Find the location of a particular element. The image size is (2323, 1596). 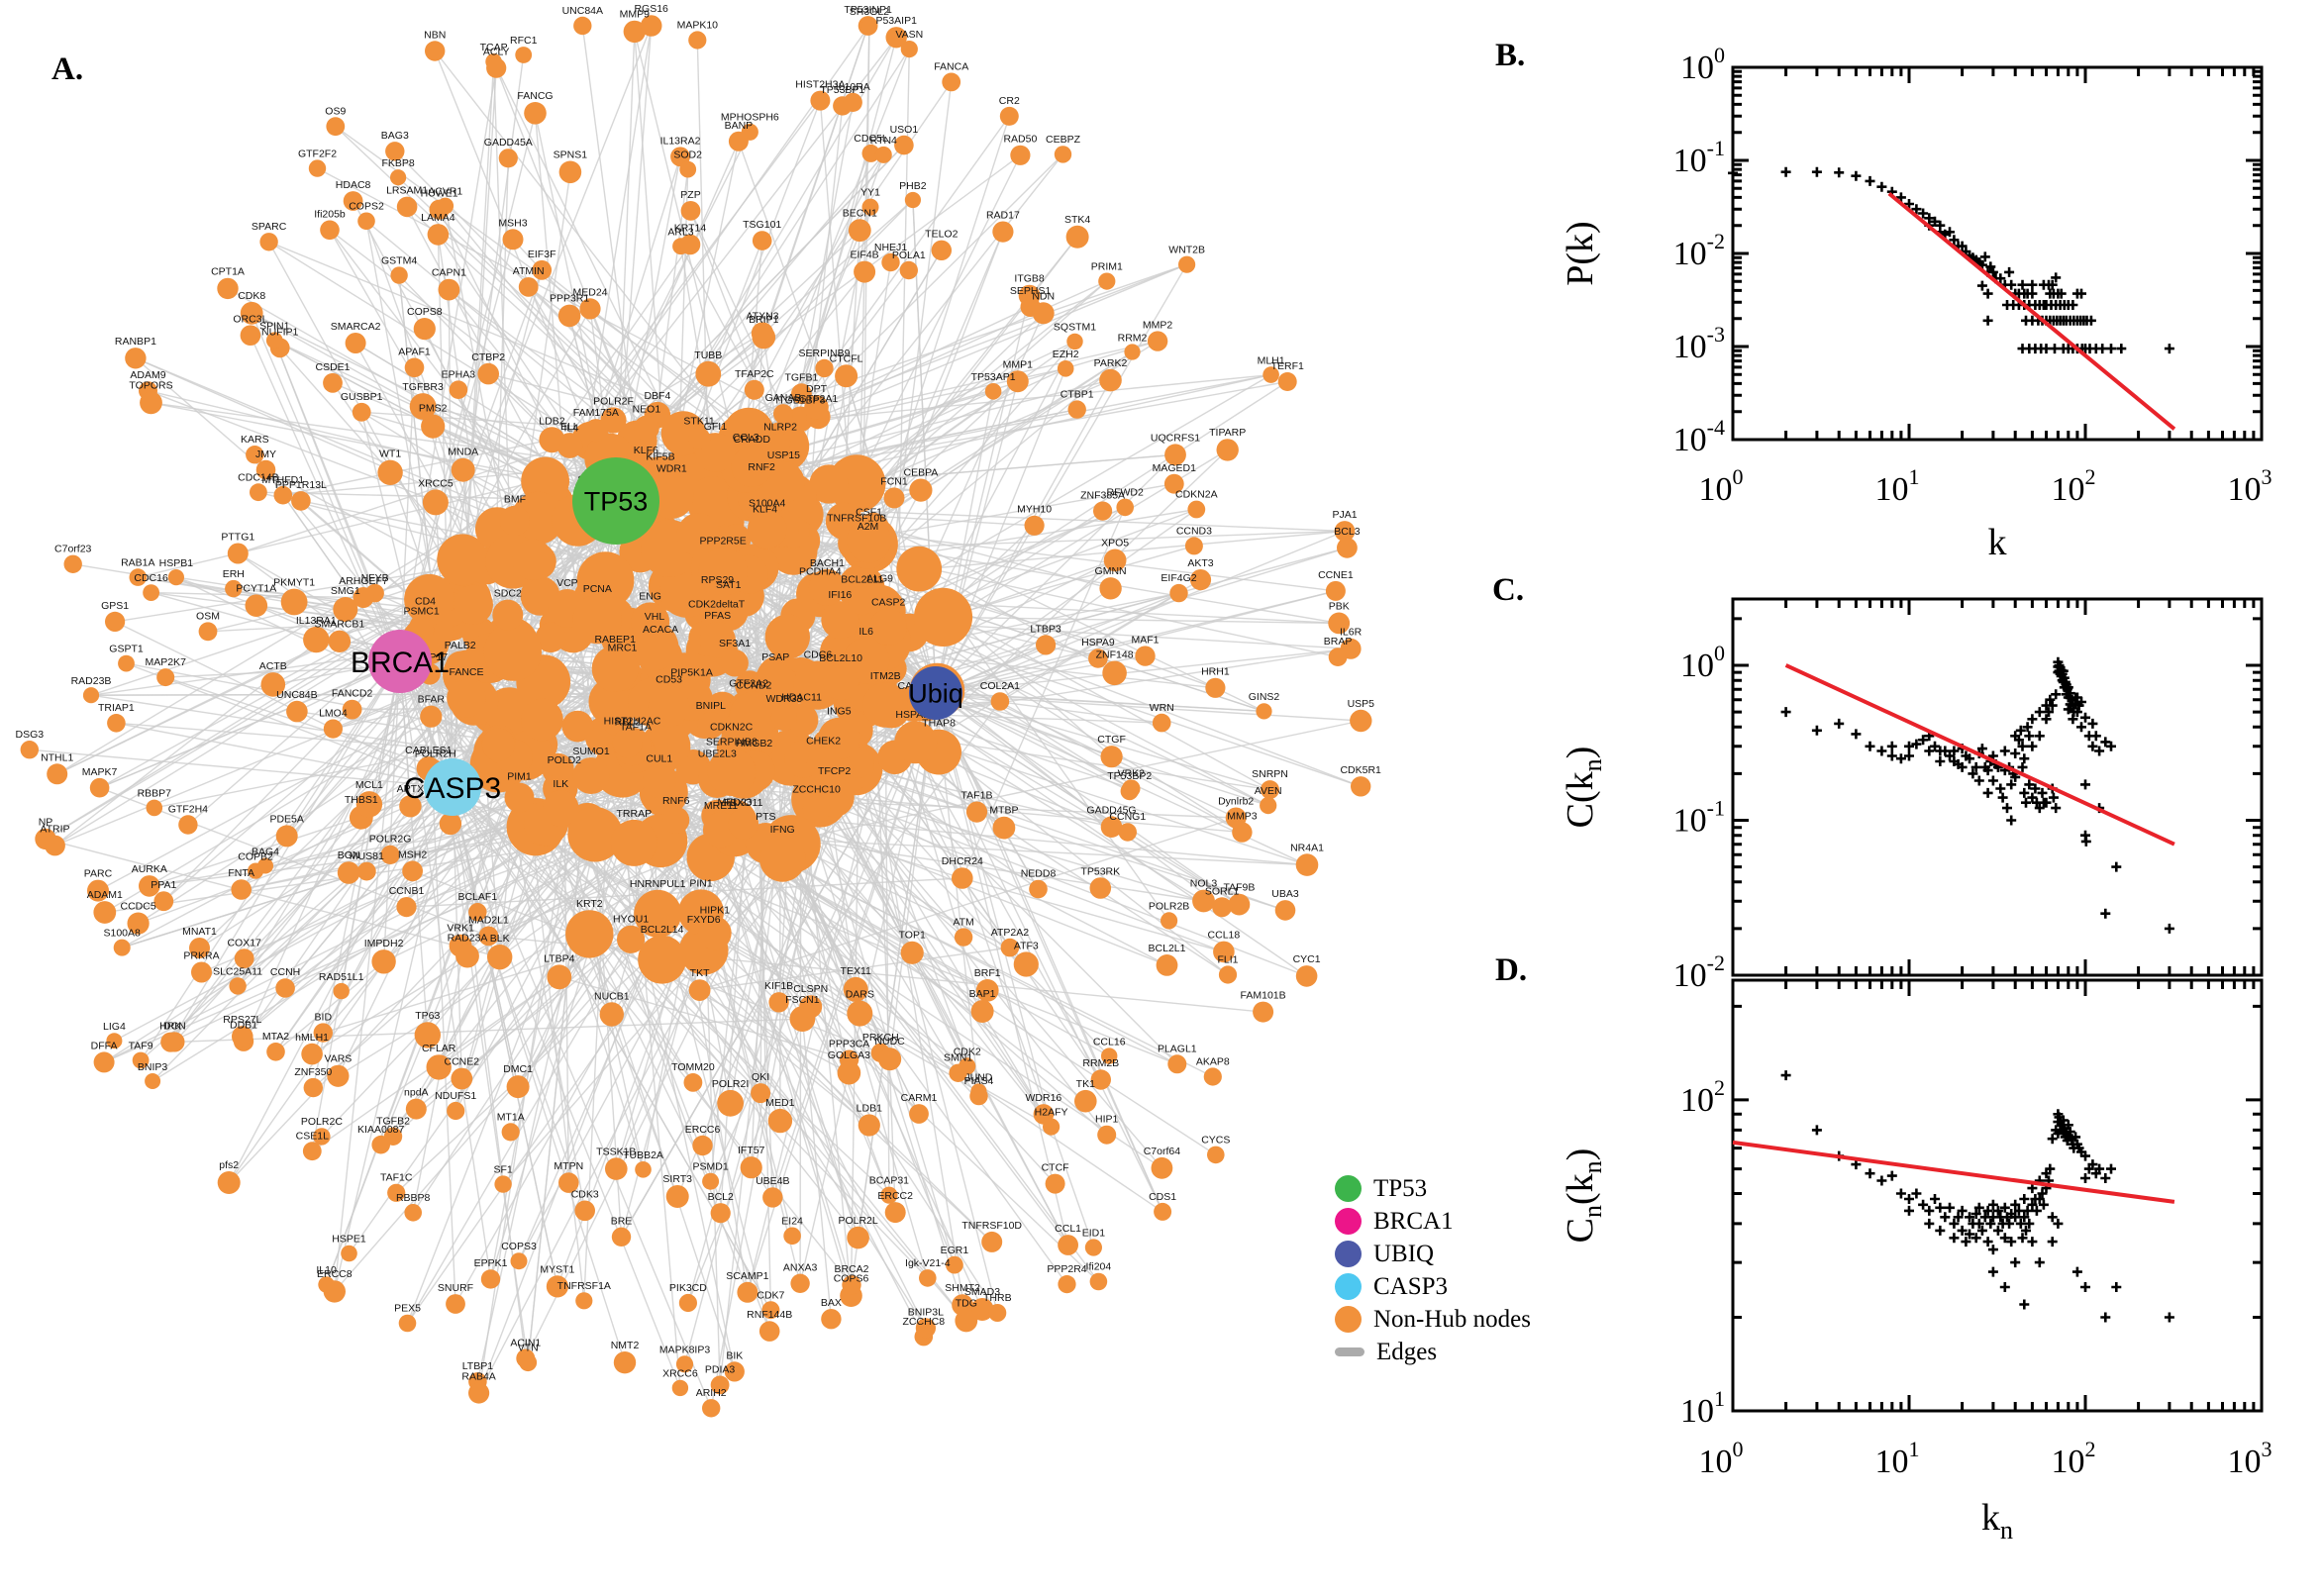

legend-item-casp3: CASP3 is located at coordinates (1433, 1286).